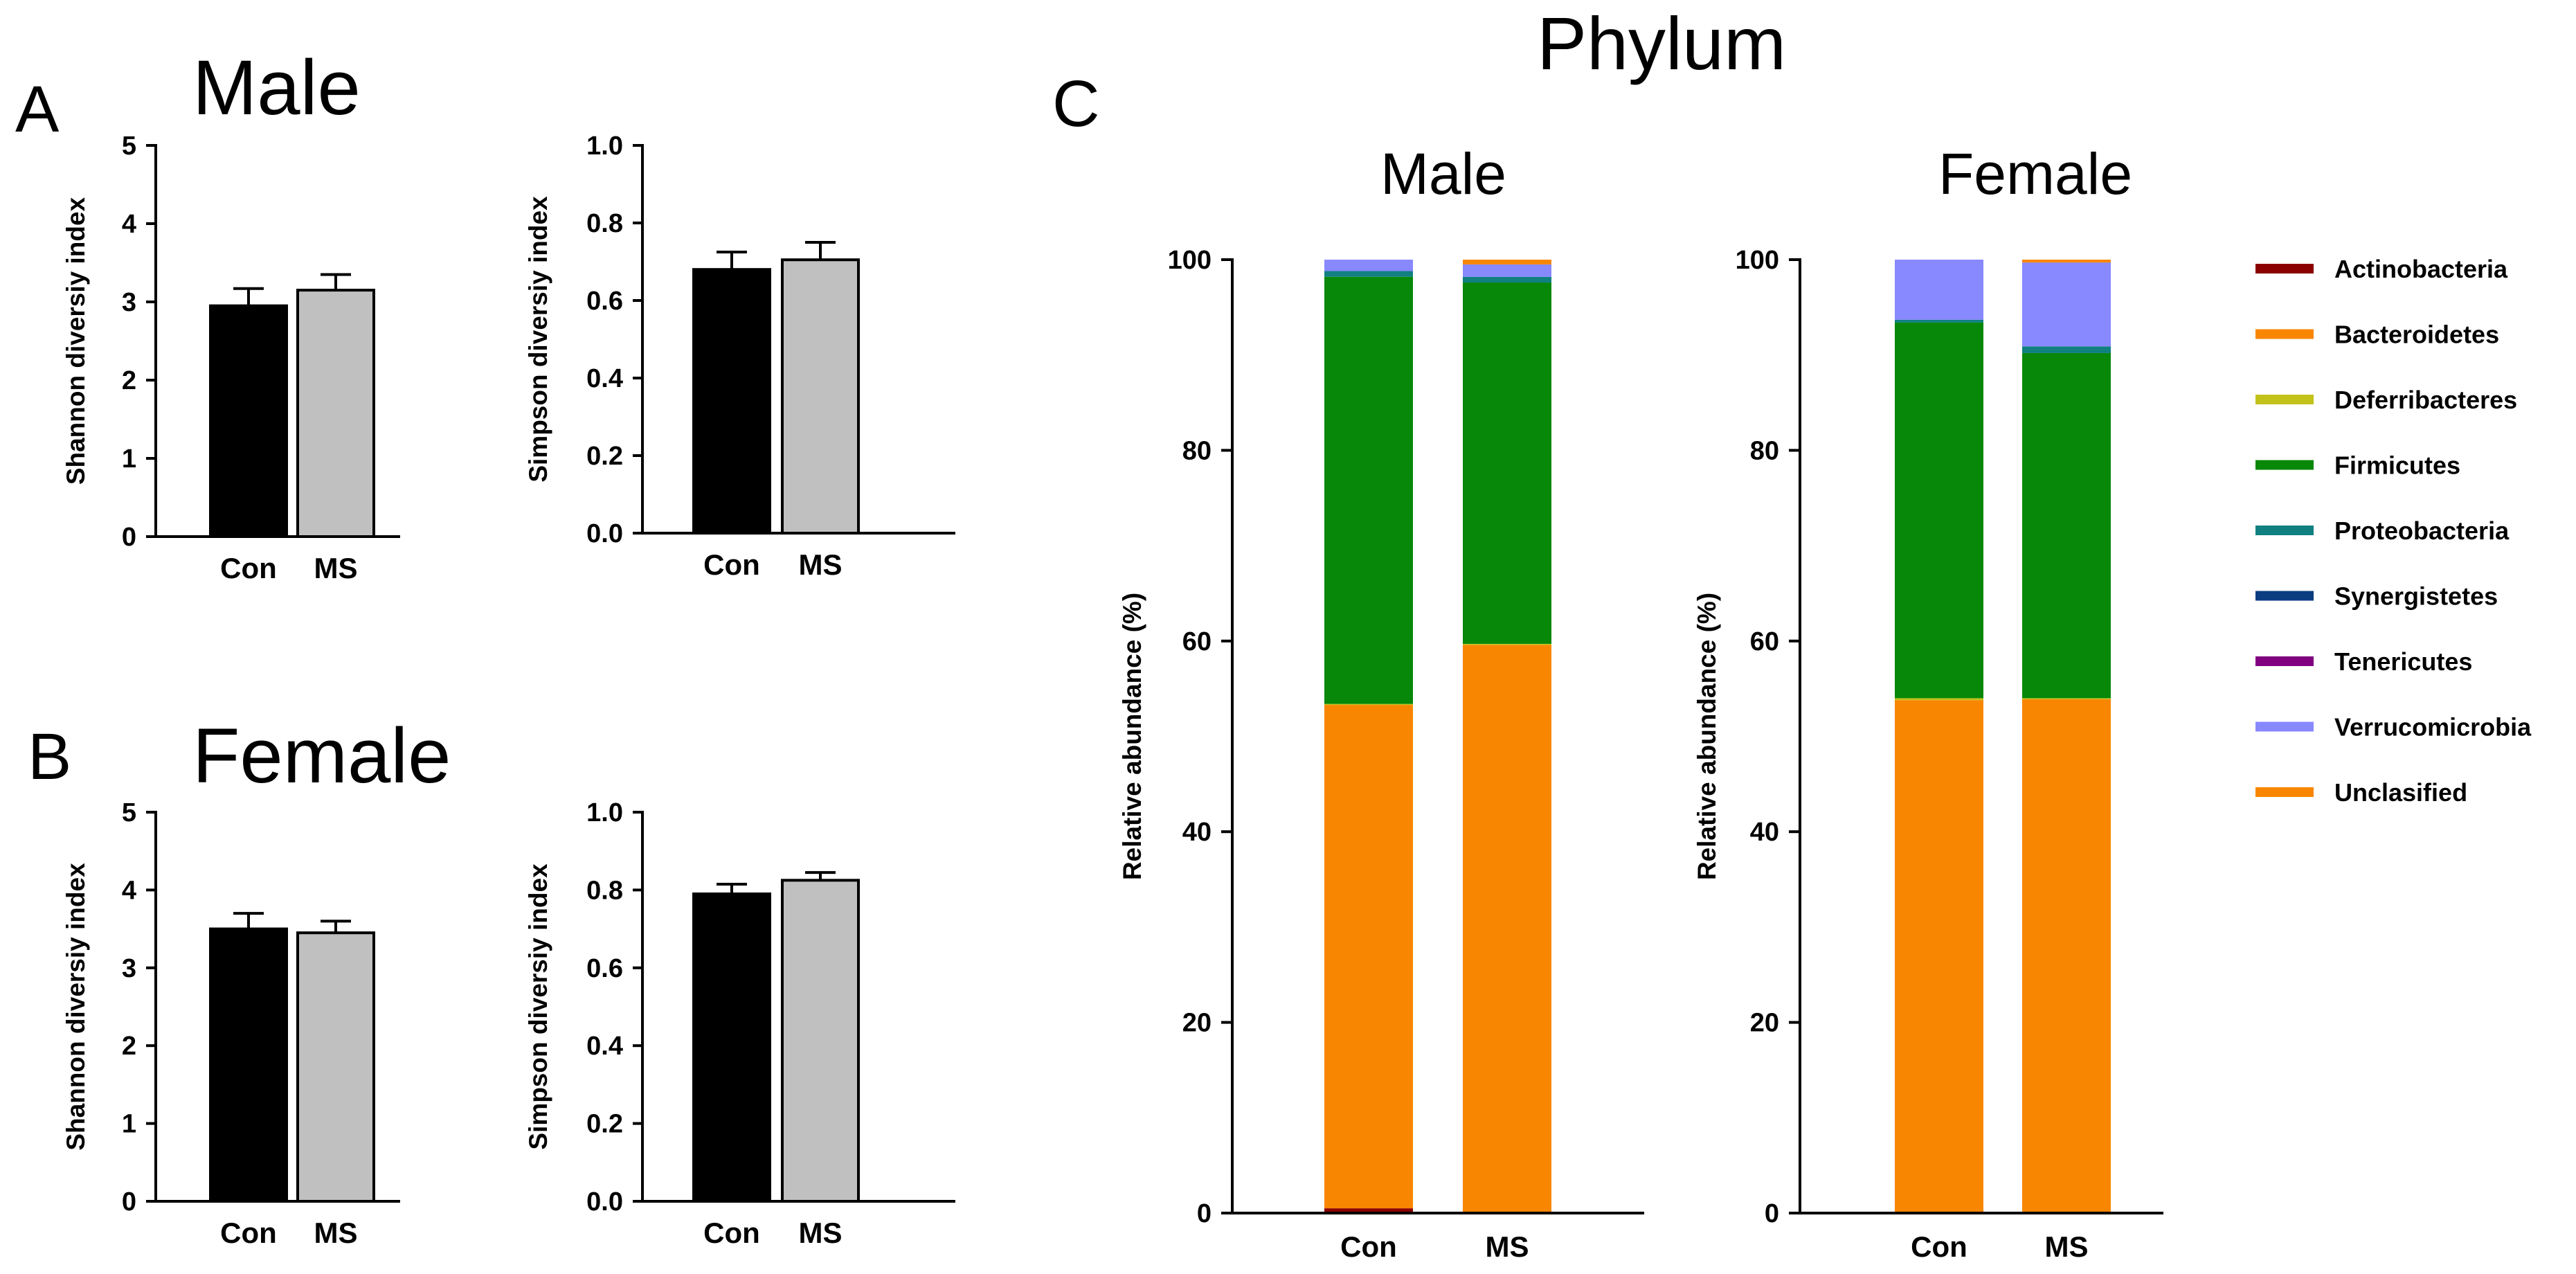 This screenshot has width=2576, height=1274. Describe the element at coordinates (2284, 661) in the screenshot. I see `legend-swatch-tenericutes` at that location.